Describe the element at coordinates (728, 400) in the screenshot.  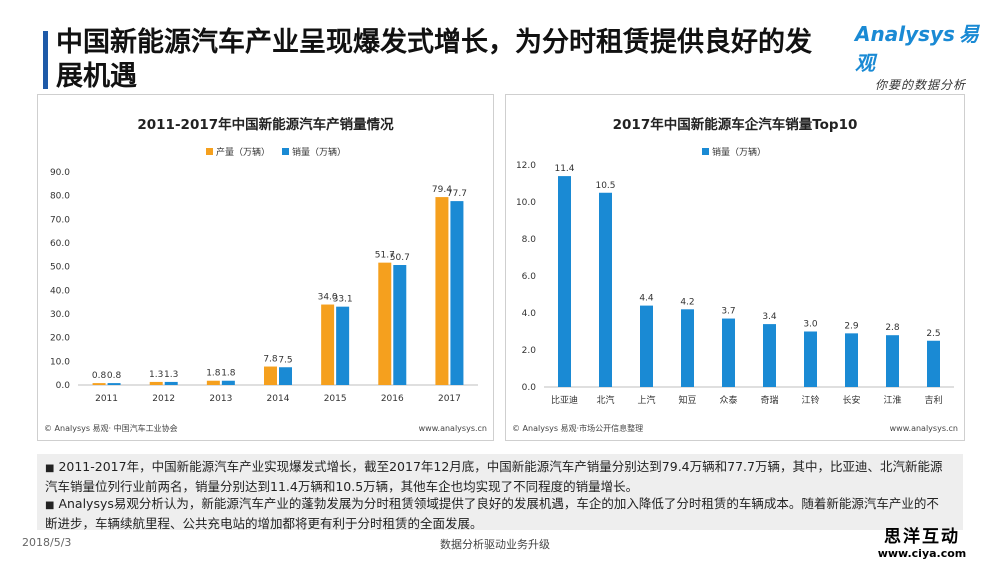
I see `x-tick-label: 众泰` at that location.